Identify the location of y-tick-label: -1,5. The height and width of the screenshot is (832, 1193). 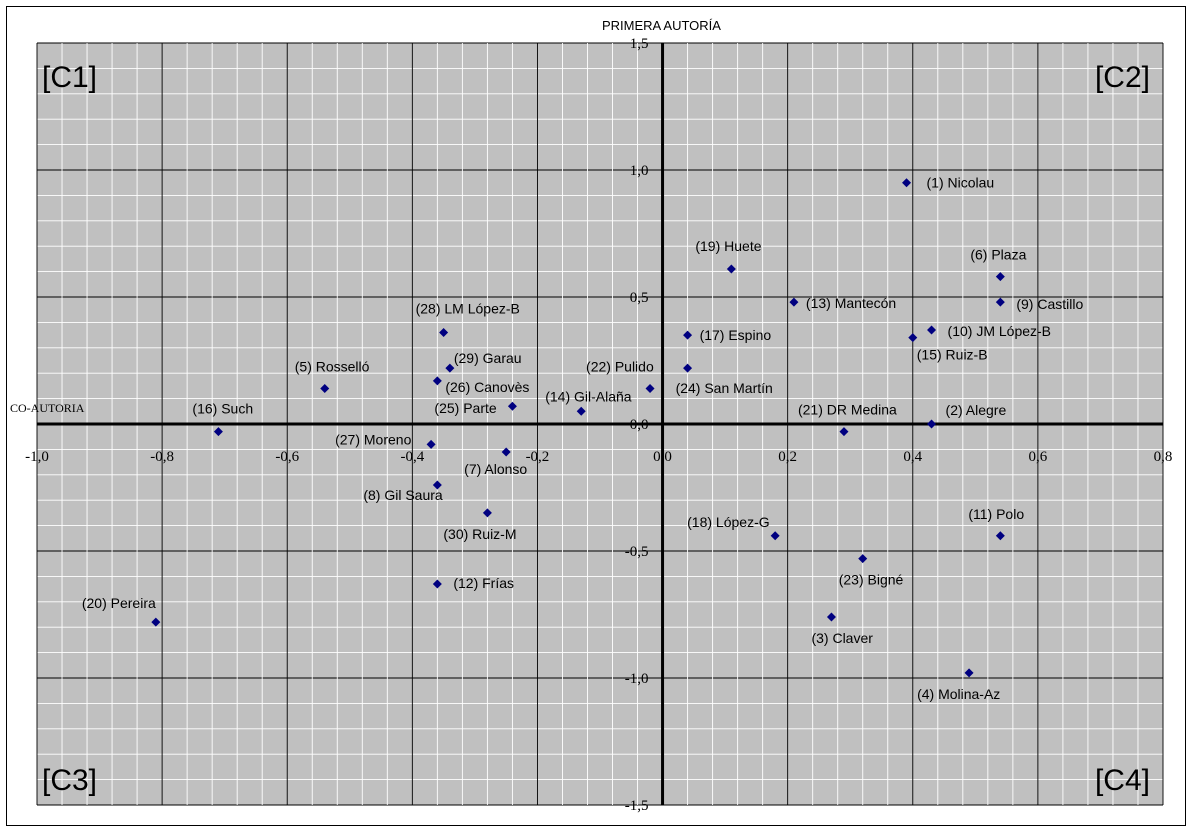
(637, 806).